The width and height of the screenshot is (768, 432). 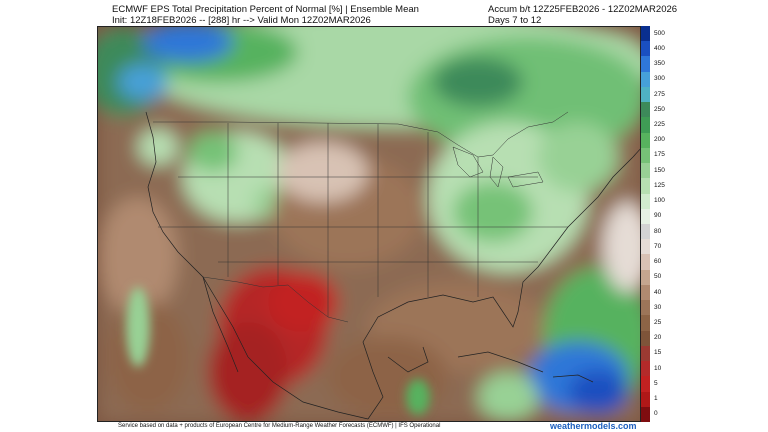 I want to click on legend-label: 40, so click(x=658, y=292).